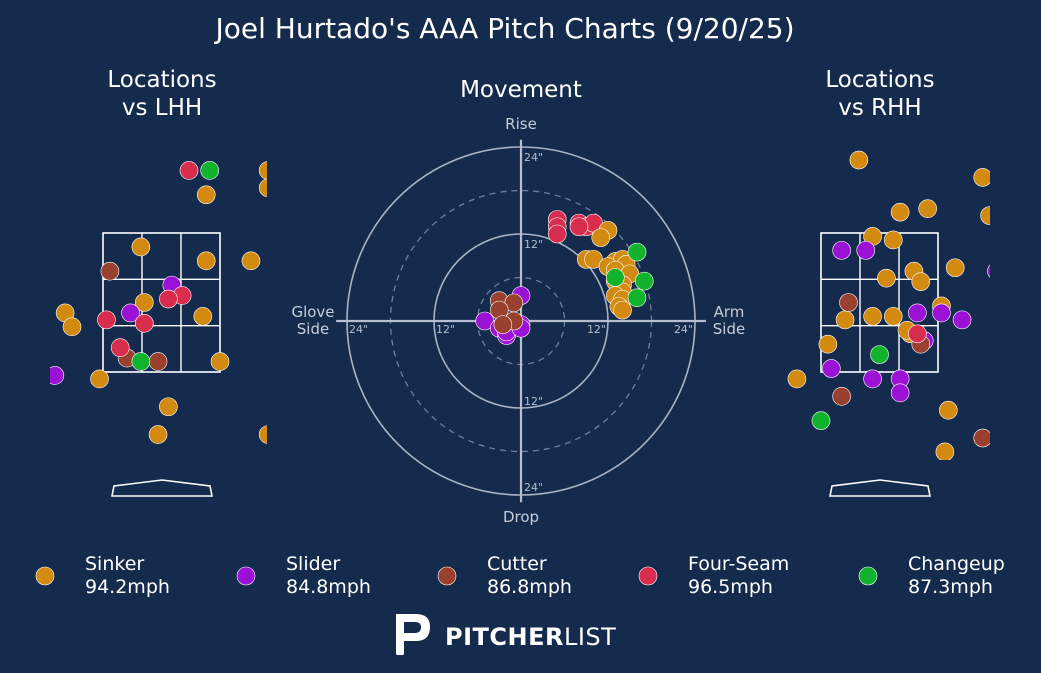 The width and height of the screenshot is (1041, 673). What do you see at coordinates (521, 90) in the screenshot?
I see `movement-panel-title: Movement` at bounding box center [521, 90].